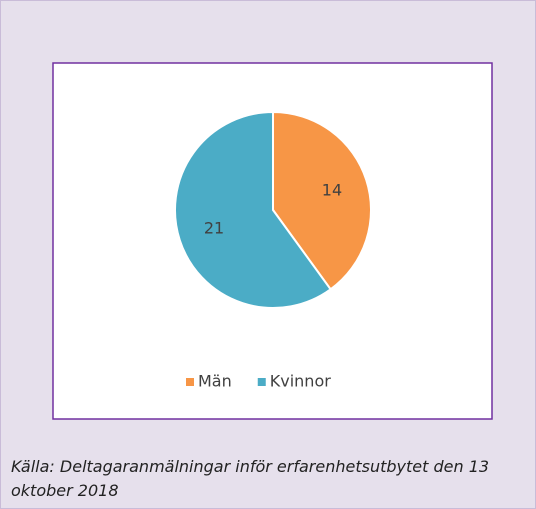 This screenshot has height=509, width=536. I want to click on legend-label: Män, so click(215, 381).